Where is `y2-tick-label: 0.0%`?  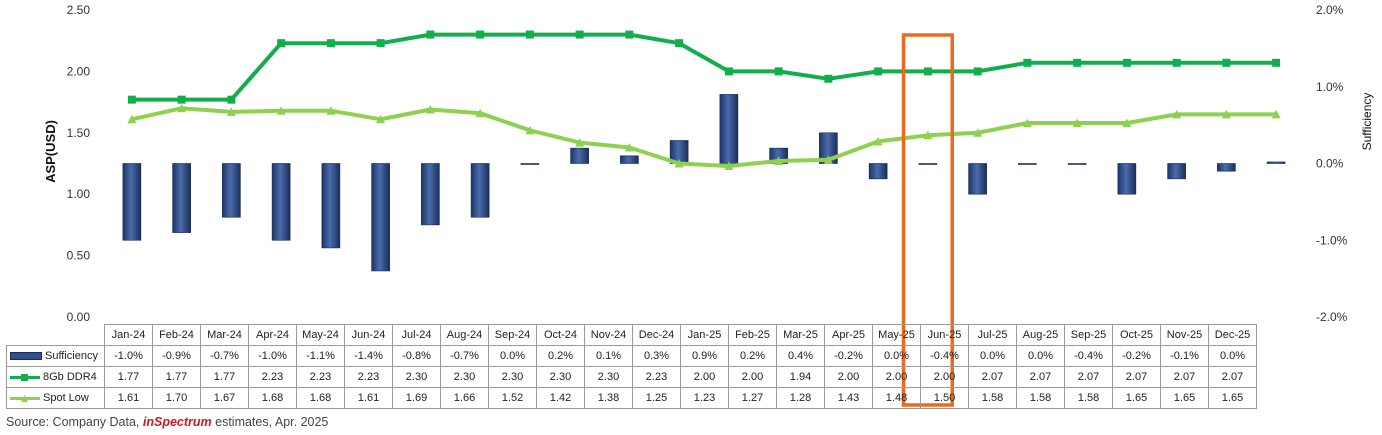 y2-tick-label: 0.0% is located at coordinates (1330, 164).